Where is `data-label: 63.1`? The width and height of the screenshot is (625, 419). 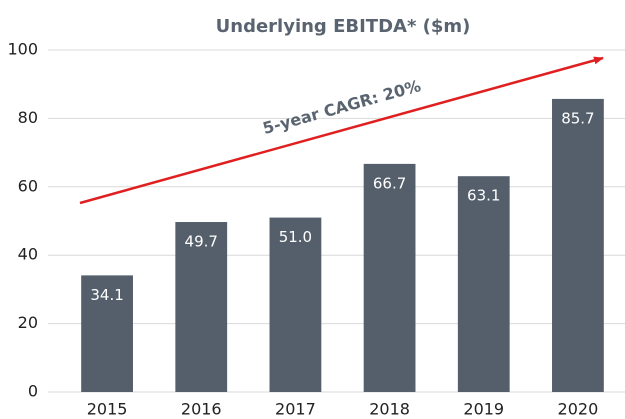 data-label: 63.1 is located at coordinates (483, 196).